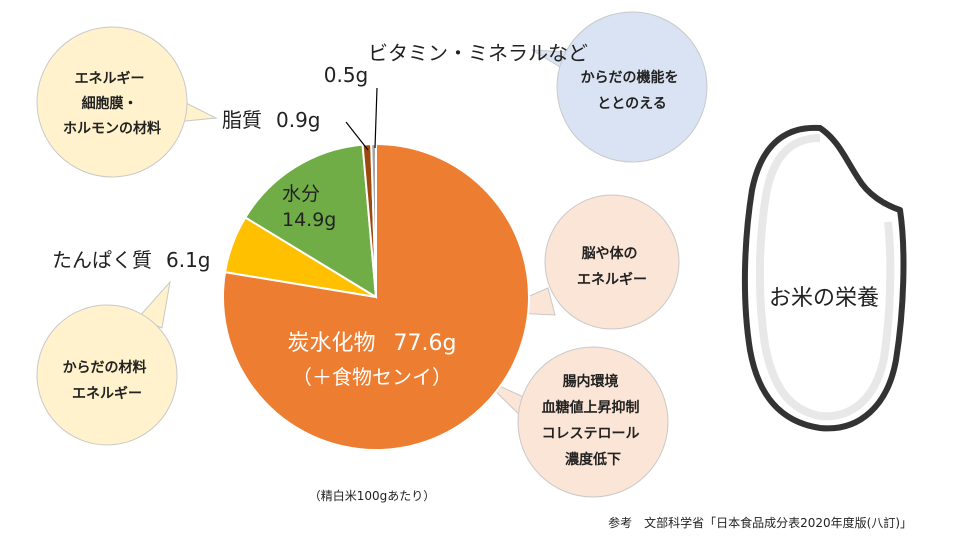 This screenshot has height=540, width=960. What do you see at coordinates (373, 220) in the screenshot?
I see `pie-slice-vitamin` at bounding box center [373, 220].